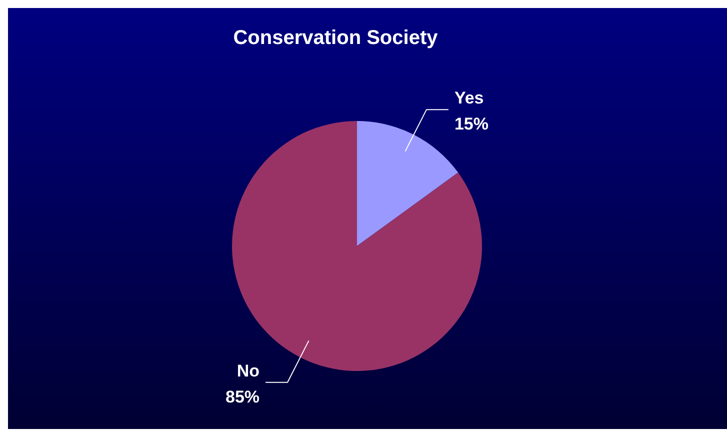  What do you see at coordinates (469, 98) in the screenshot?
I see `slice-label: Yes` at bounding box center [469, 98].